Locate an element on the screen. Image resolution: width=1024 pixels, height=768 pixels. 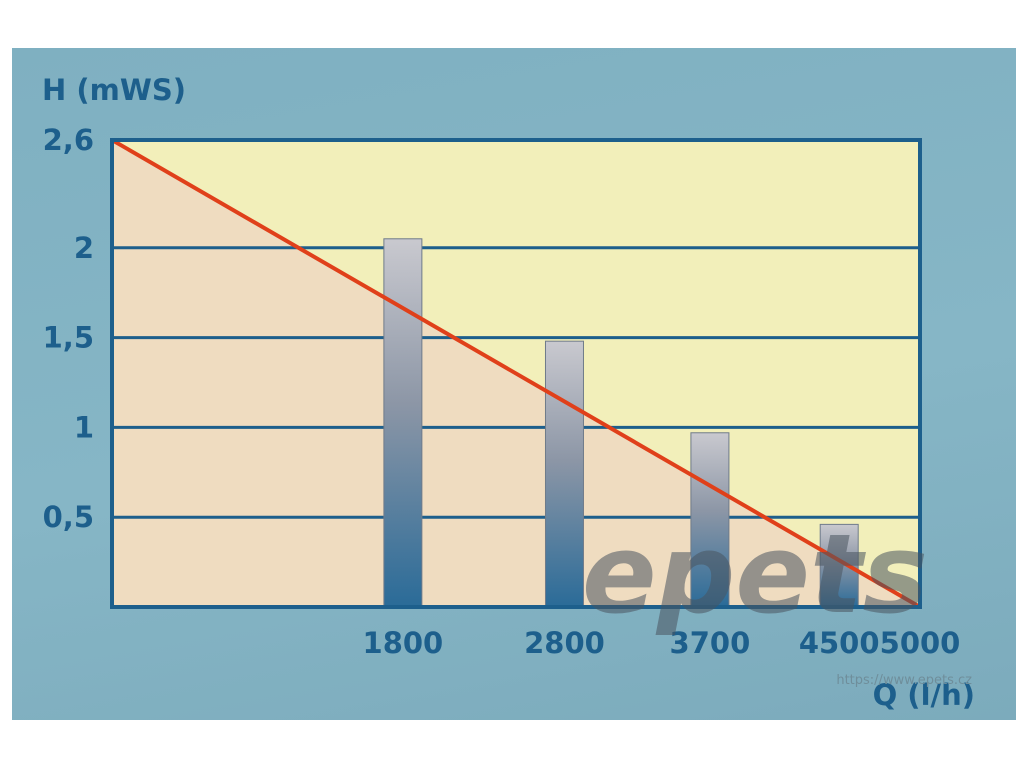
y-tick-labels: 0,5 1 1,5 2 2,6 is located at coordinates (68, 328).